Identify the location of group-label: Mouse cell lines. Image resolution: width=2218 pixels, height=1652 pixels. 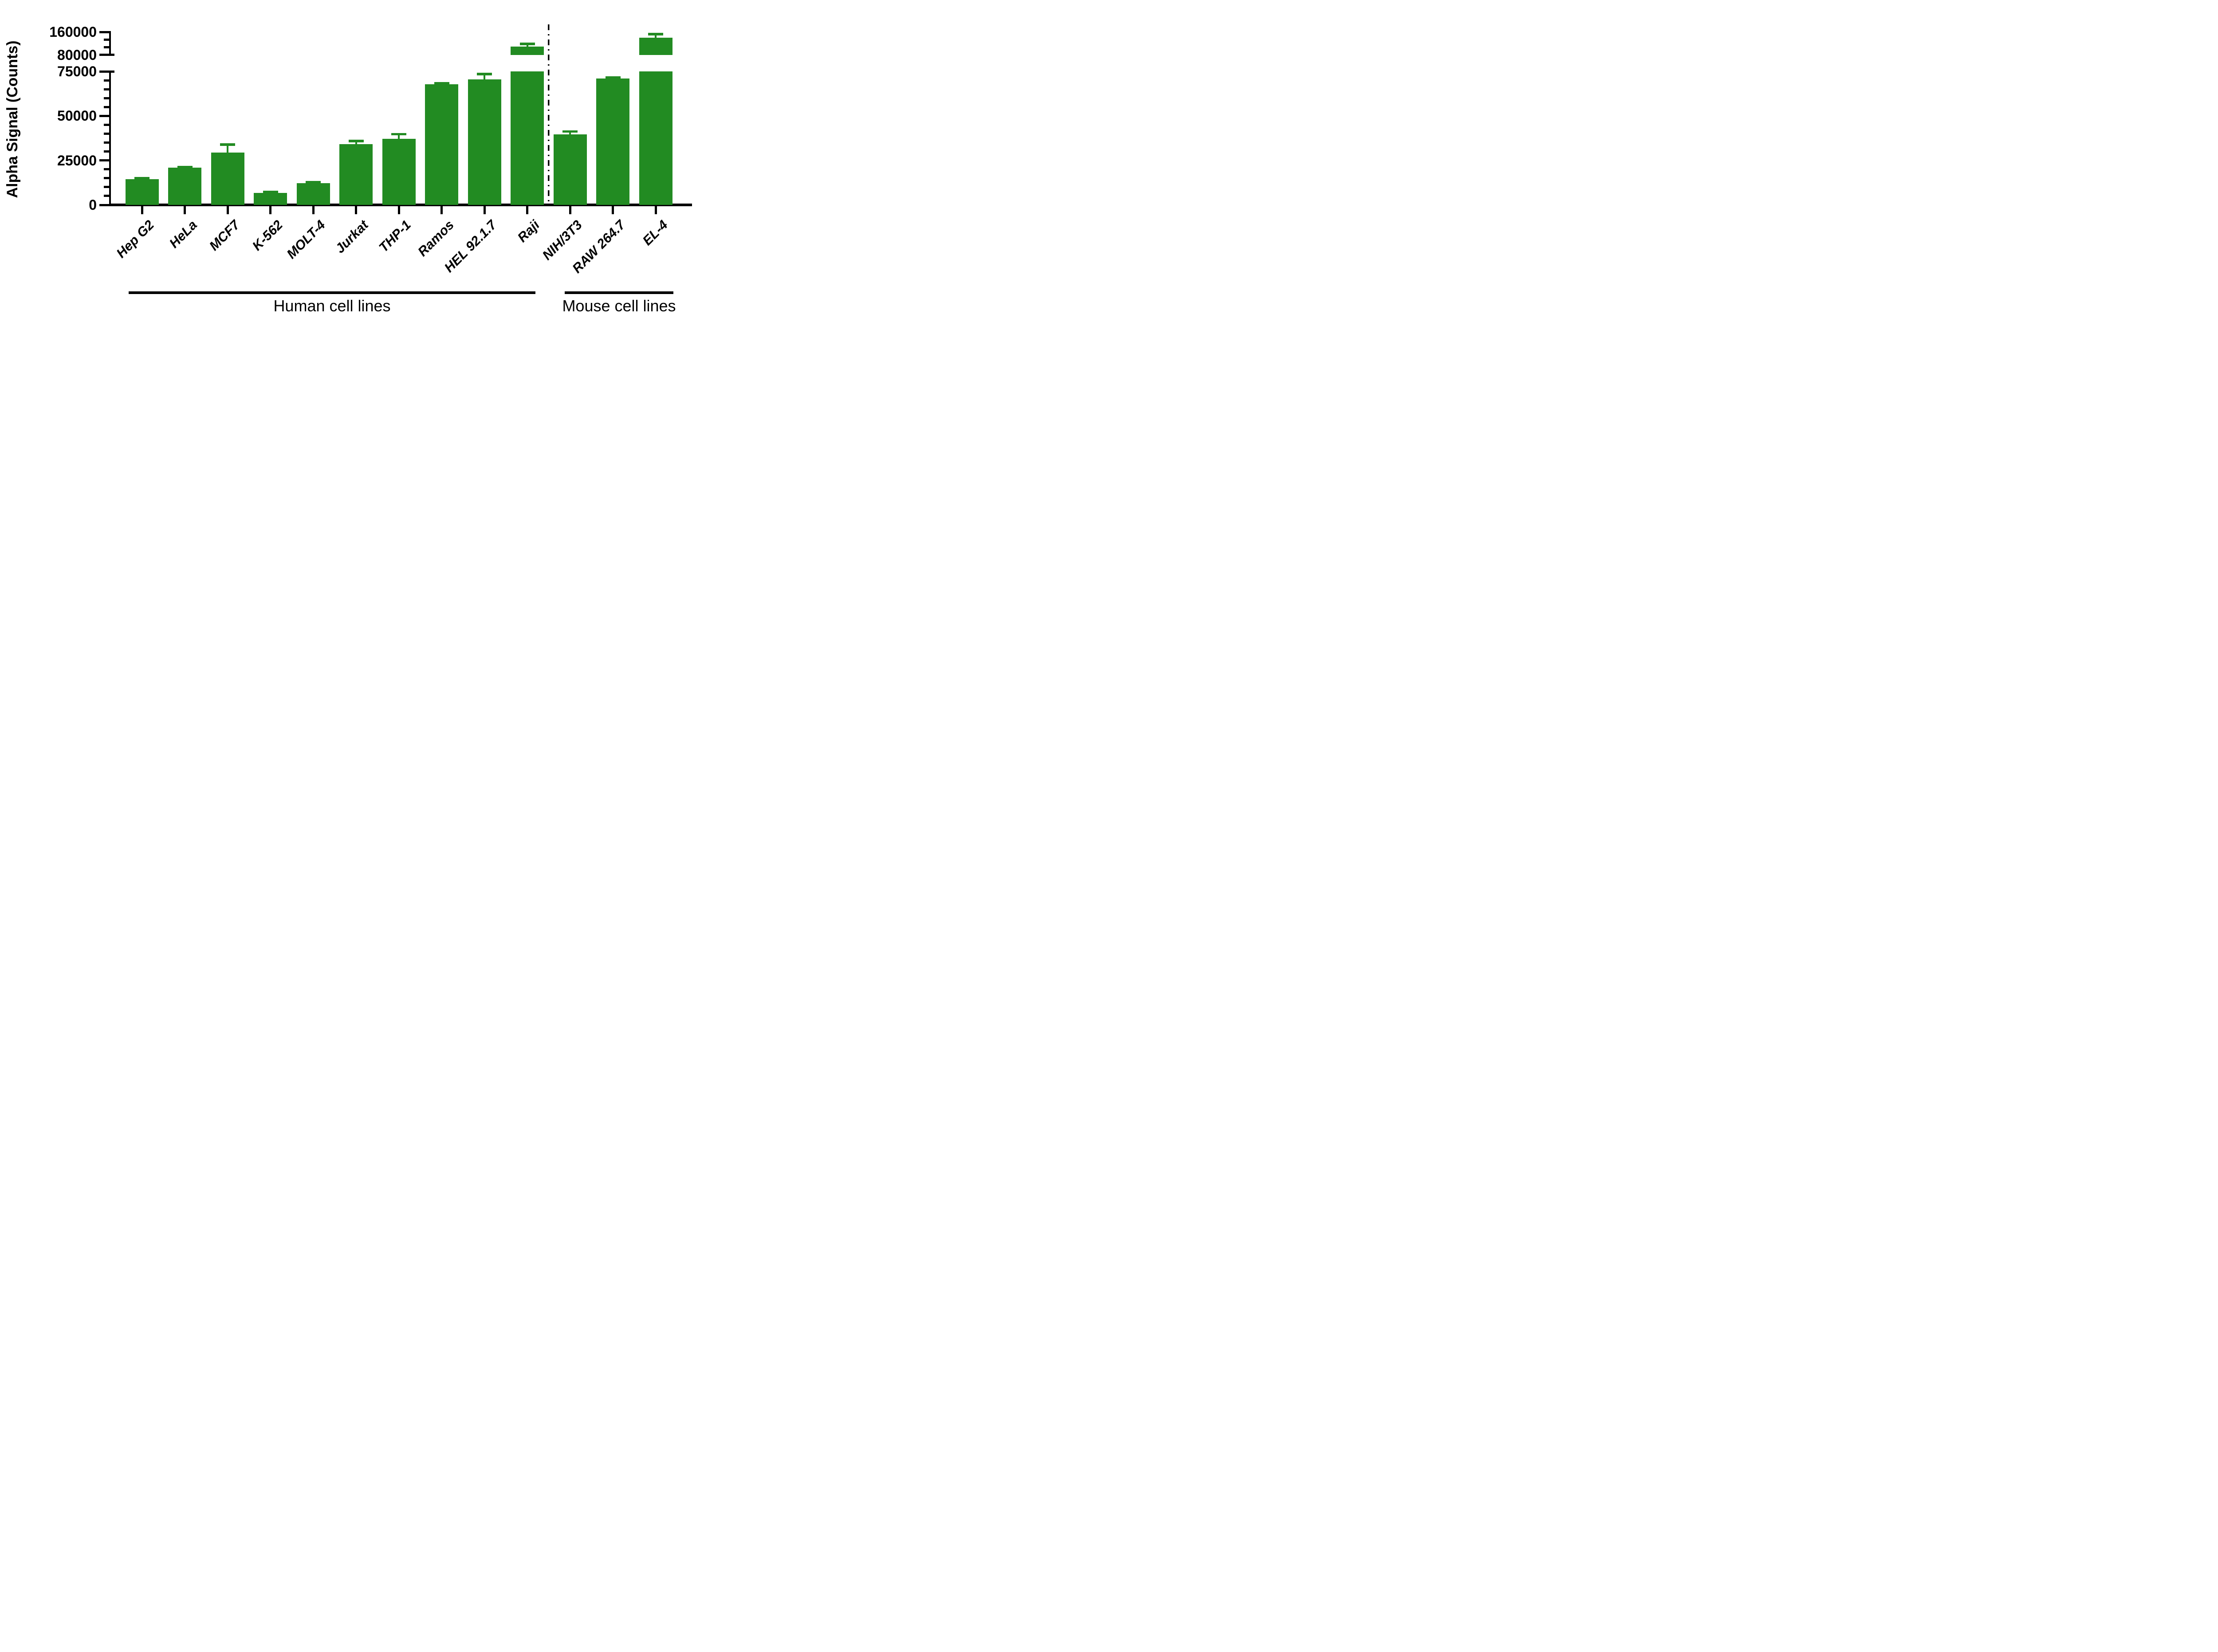
(619, 306).